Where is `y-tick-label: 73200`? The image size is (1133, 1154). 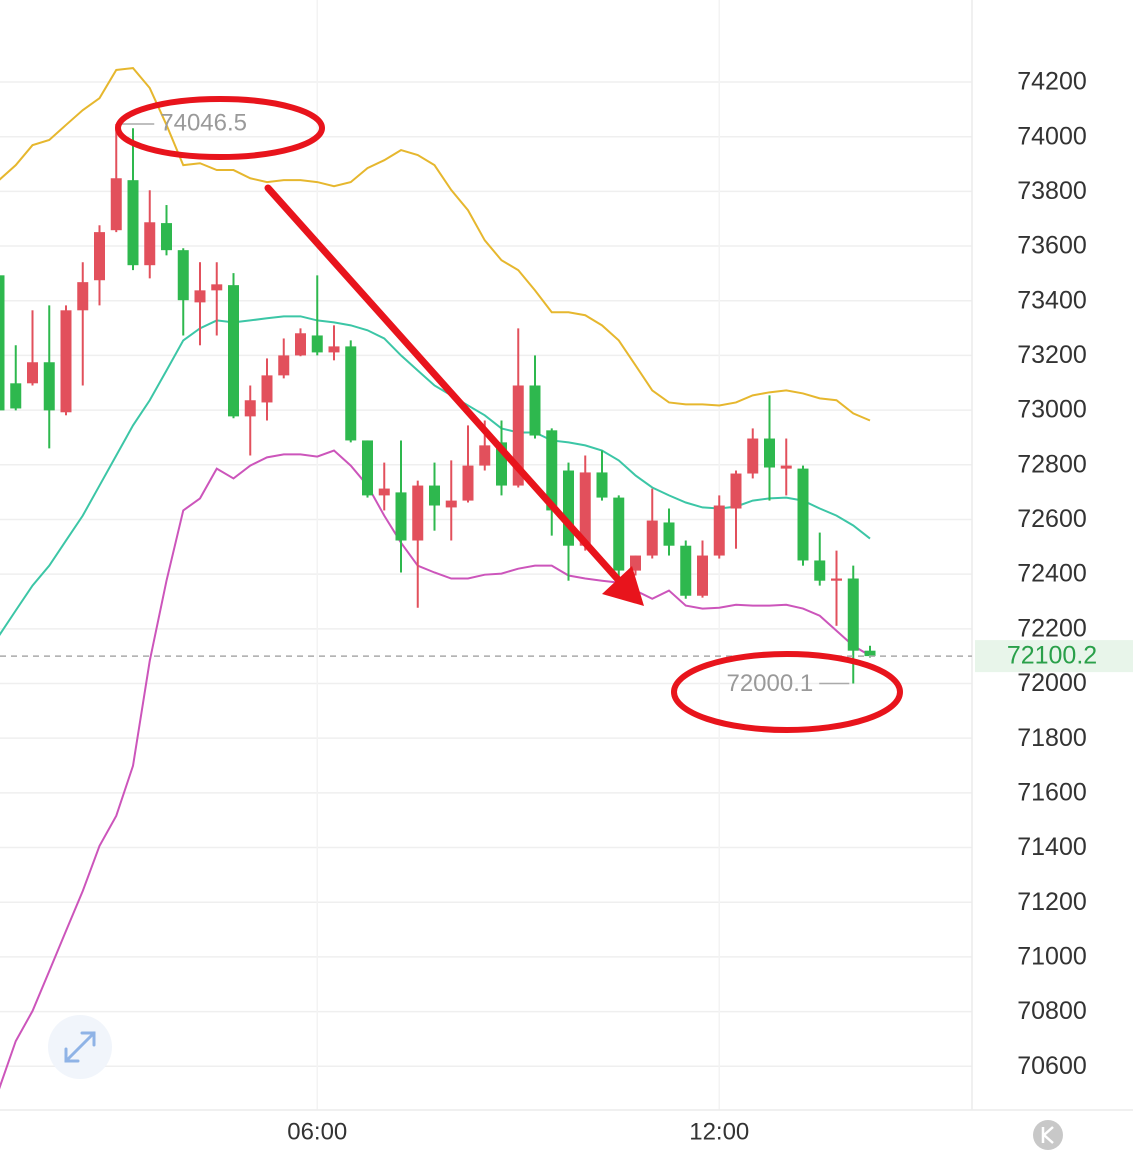
y-tick-label: 73200 is located at coordinates (1052, 355).